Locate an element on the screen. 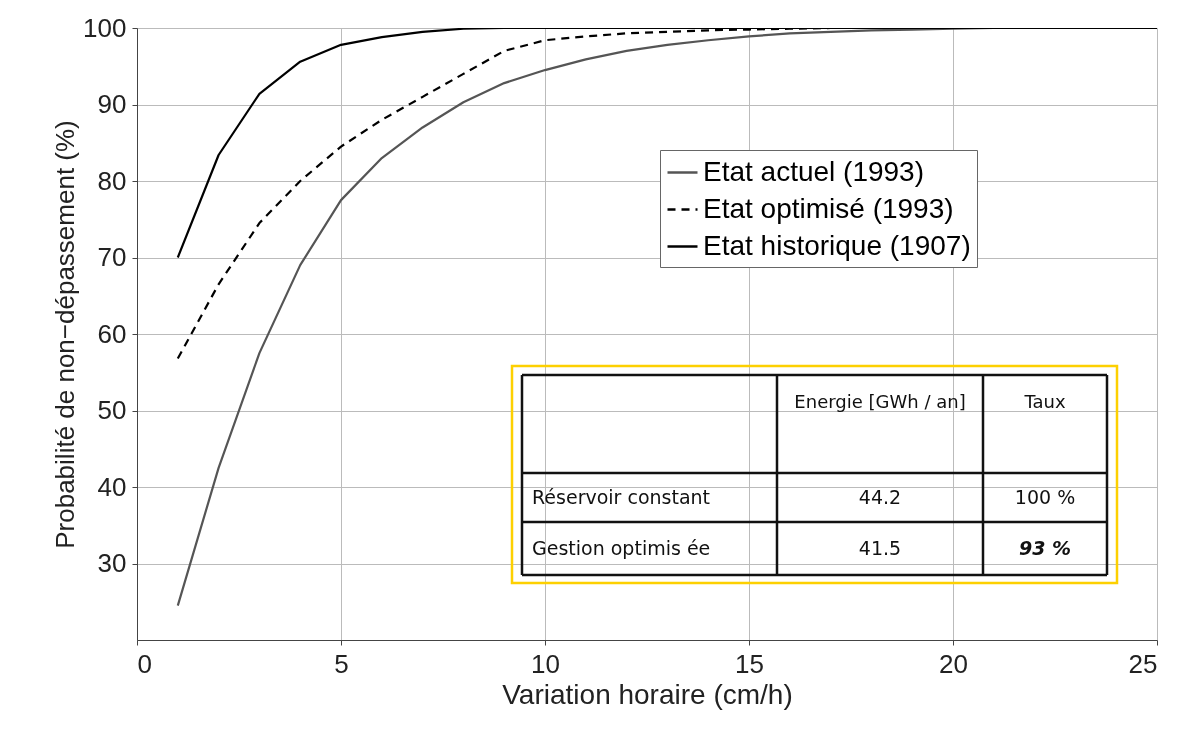 The image size is (1184, 738). x-axis-title: Variation horaire (cm/h) is located at coordinates (647, 694).